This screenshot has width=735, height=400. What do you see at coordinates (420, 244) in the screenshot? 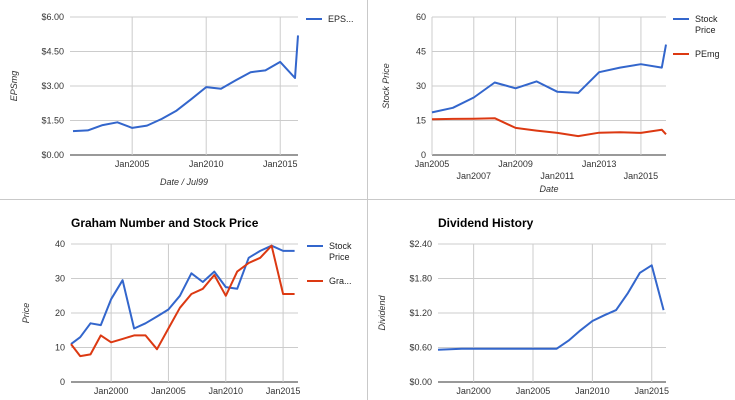
I see `y-tick-label: $2.40` at bounding box center [420, 244].